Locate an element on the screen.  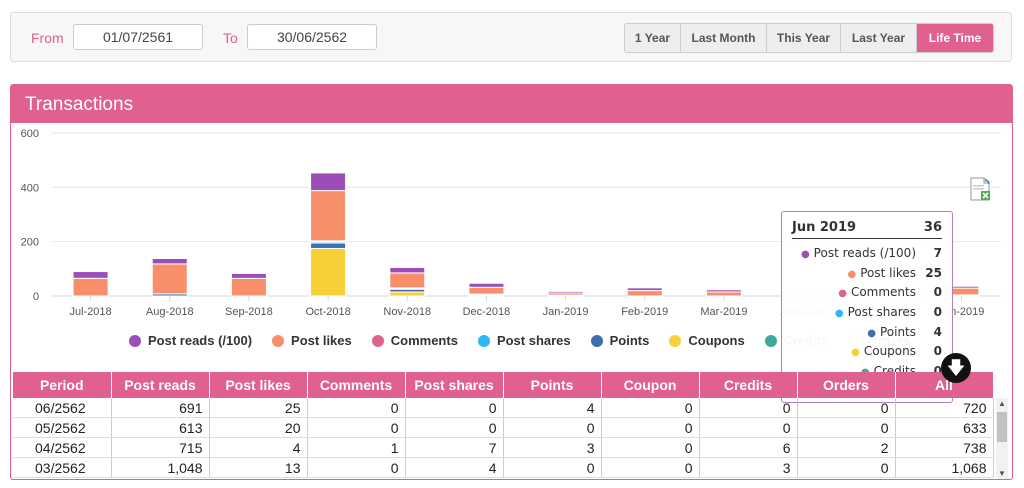
range-this-year-button: This Year is located at coordinates (804, 38).